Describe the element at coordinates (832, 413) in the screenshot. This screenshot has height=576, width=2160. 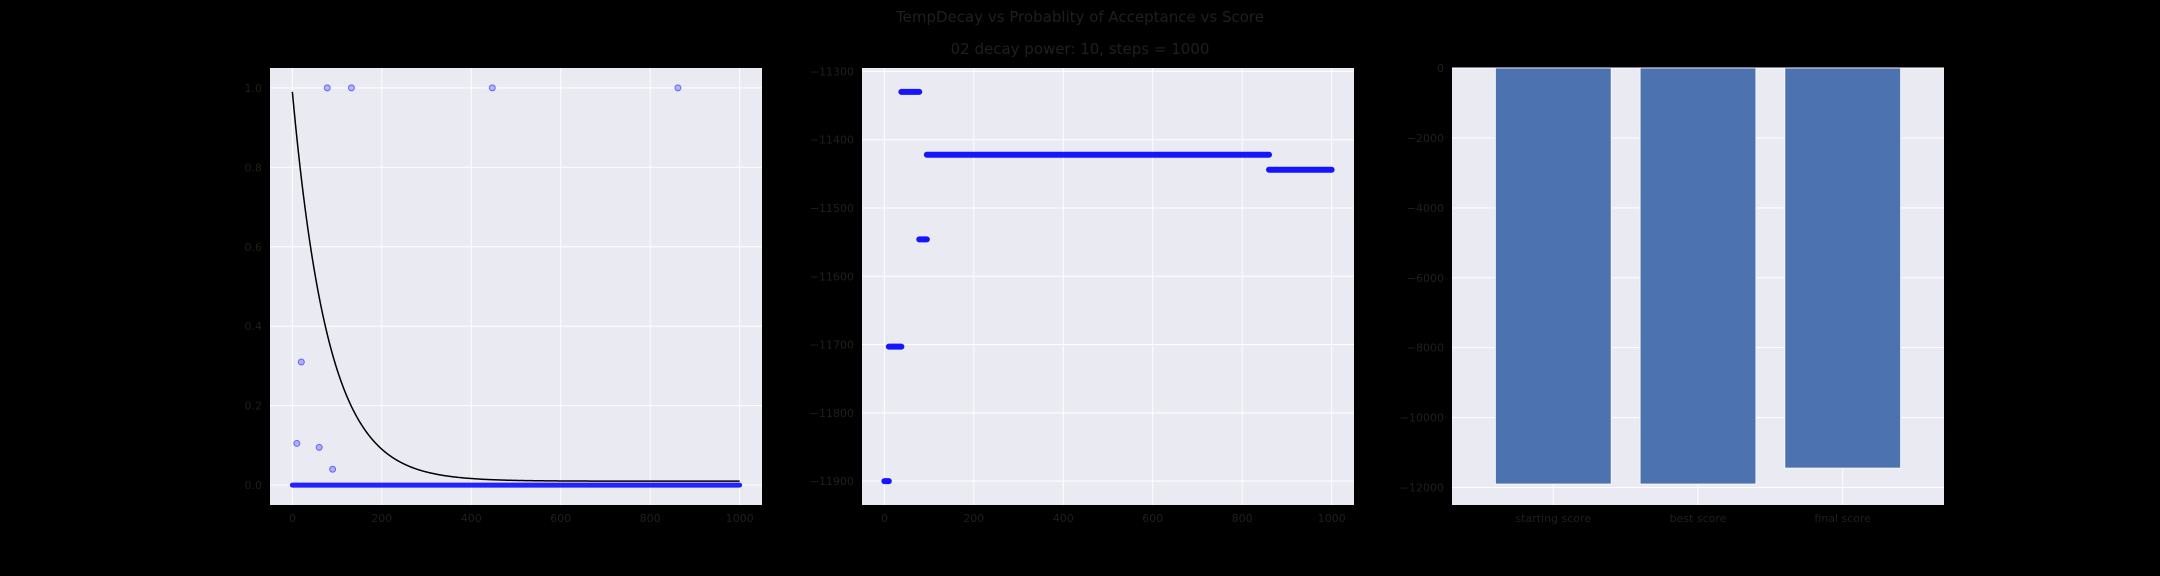
I see `y-tick-label: −11800` at that location.